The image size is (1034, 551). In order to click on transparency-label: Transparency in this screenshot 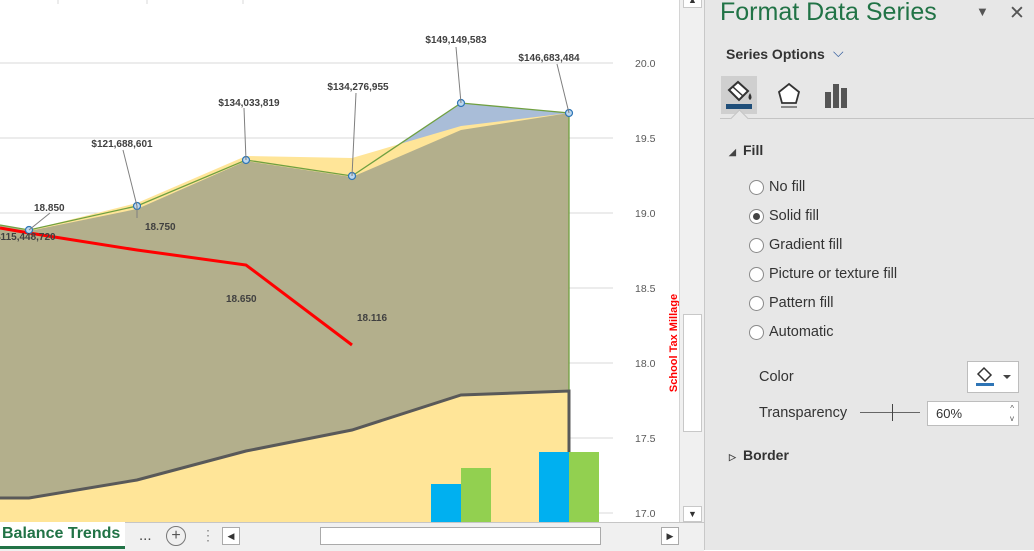, I will do `click(803, 413)`.